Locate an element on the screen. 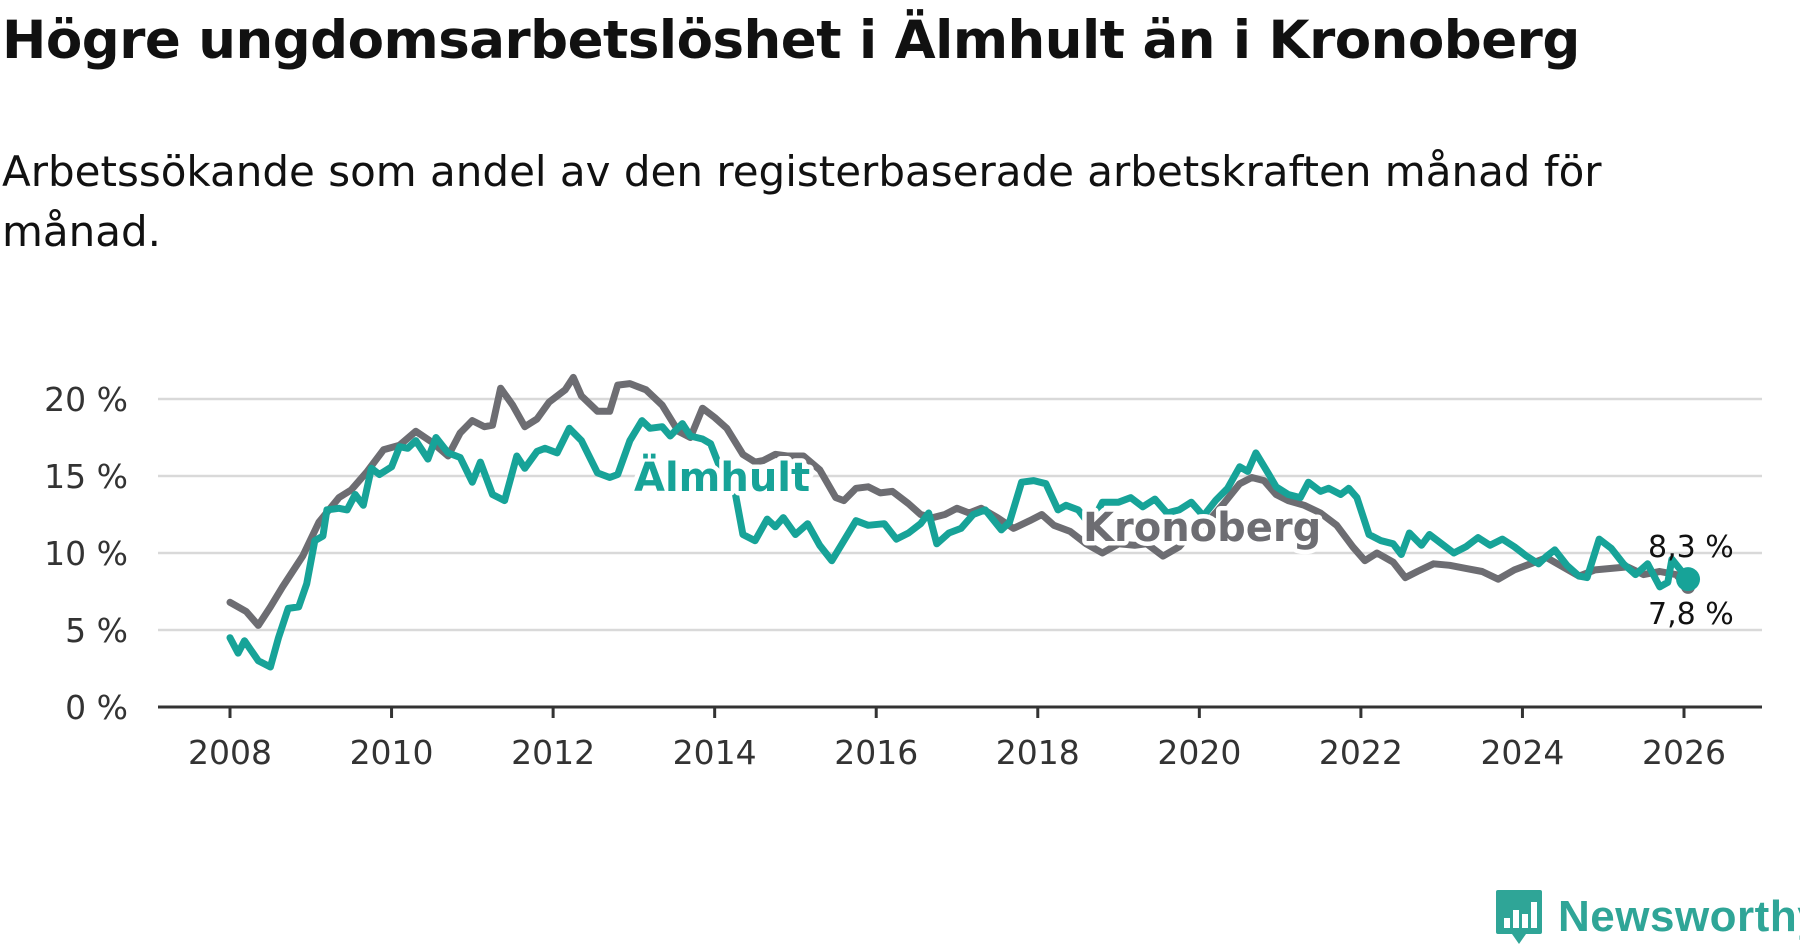  y-tick-label-0: 0 % is located at coordinates (96, 707).